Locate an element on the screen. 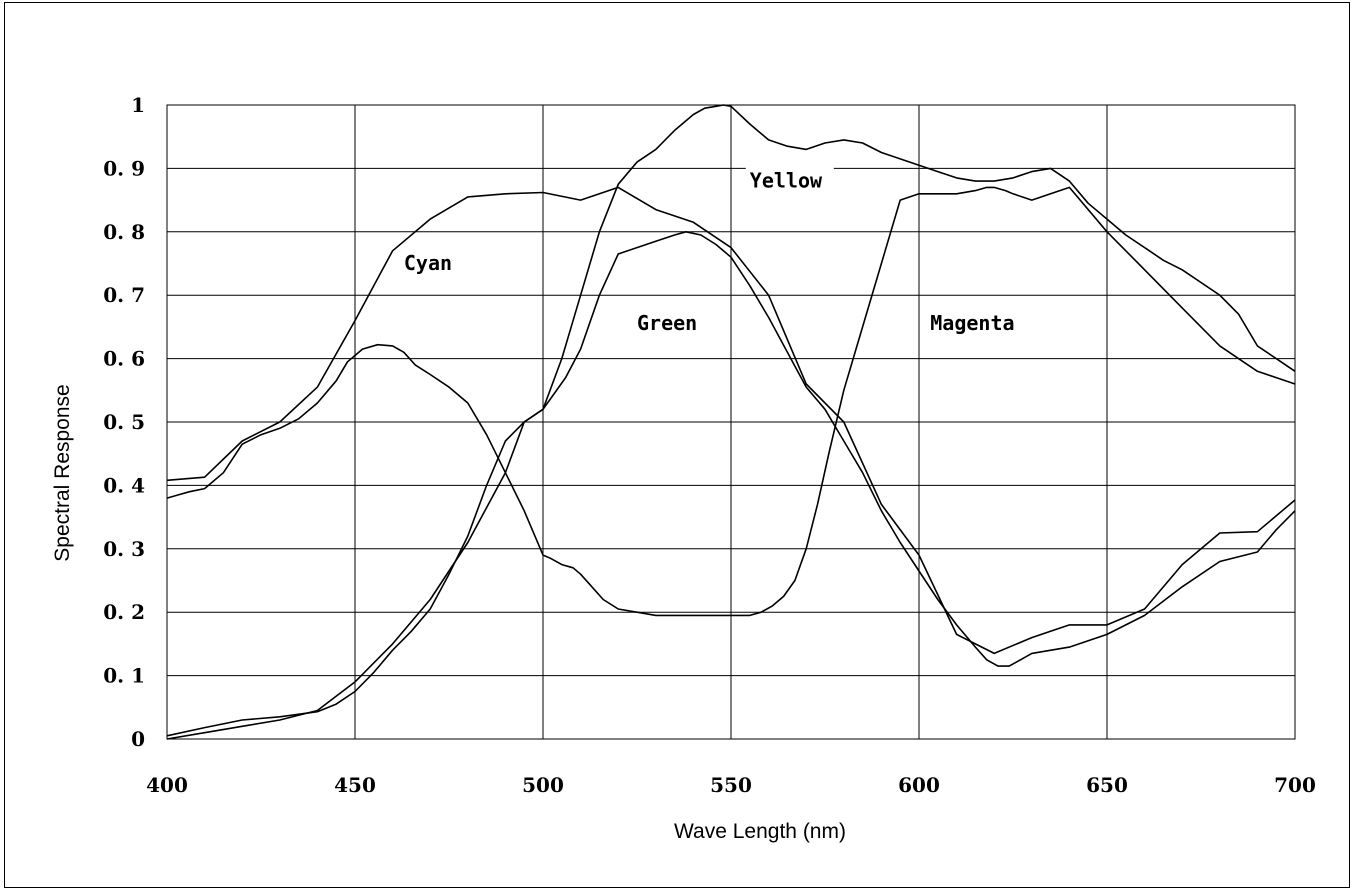 The width and height of the screenshot is (1356, 893). y-tick-label: 1 is located at coordinates (138, 105).